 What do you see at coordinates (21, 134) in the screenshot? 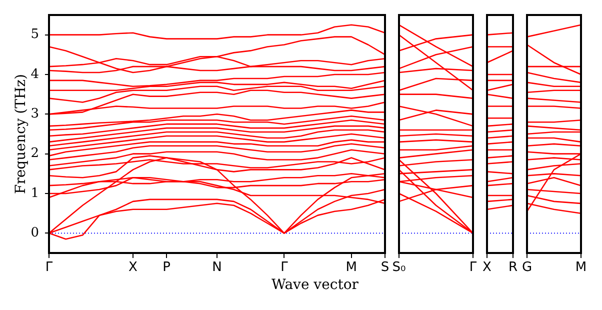
I see `y-axis-title: Frequency (THz)` at bounding box center [21, 134].